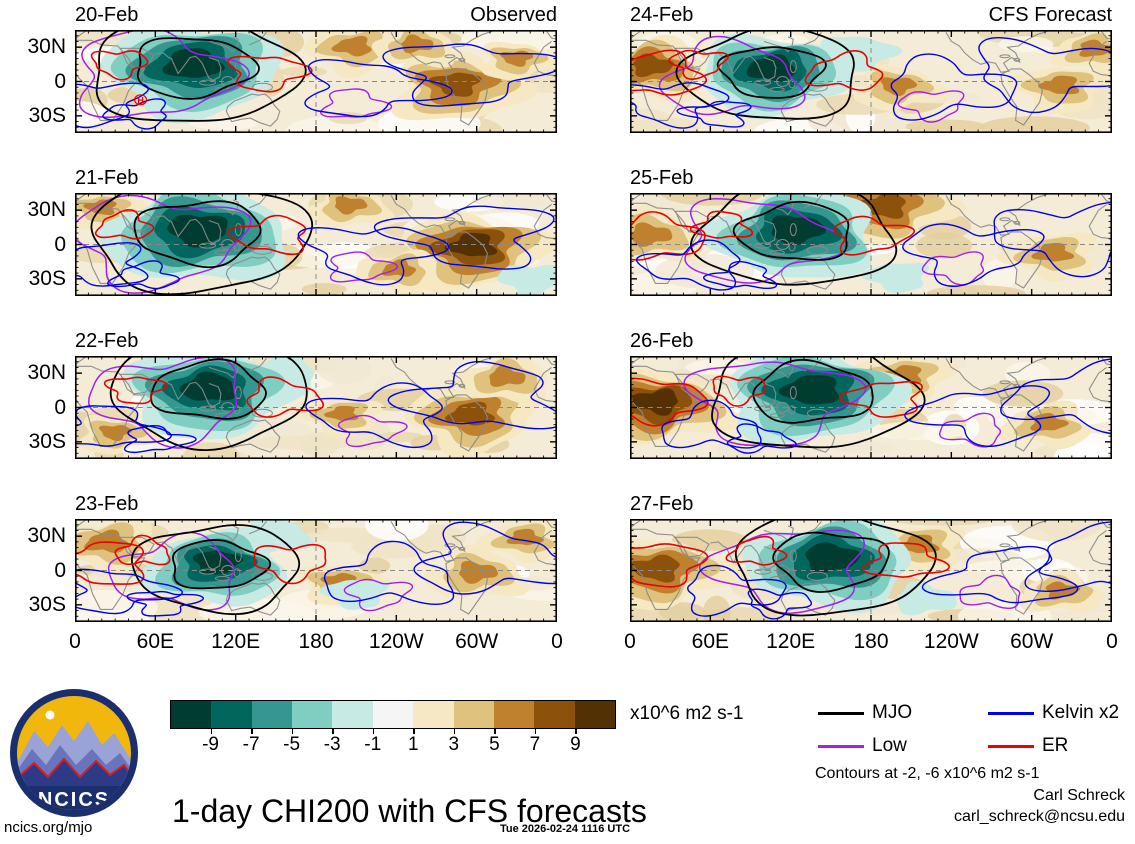 The image size is (1135, 844). I want to click on colorbar-tick-label: 7, so click(535, 744).